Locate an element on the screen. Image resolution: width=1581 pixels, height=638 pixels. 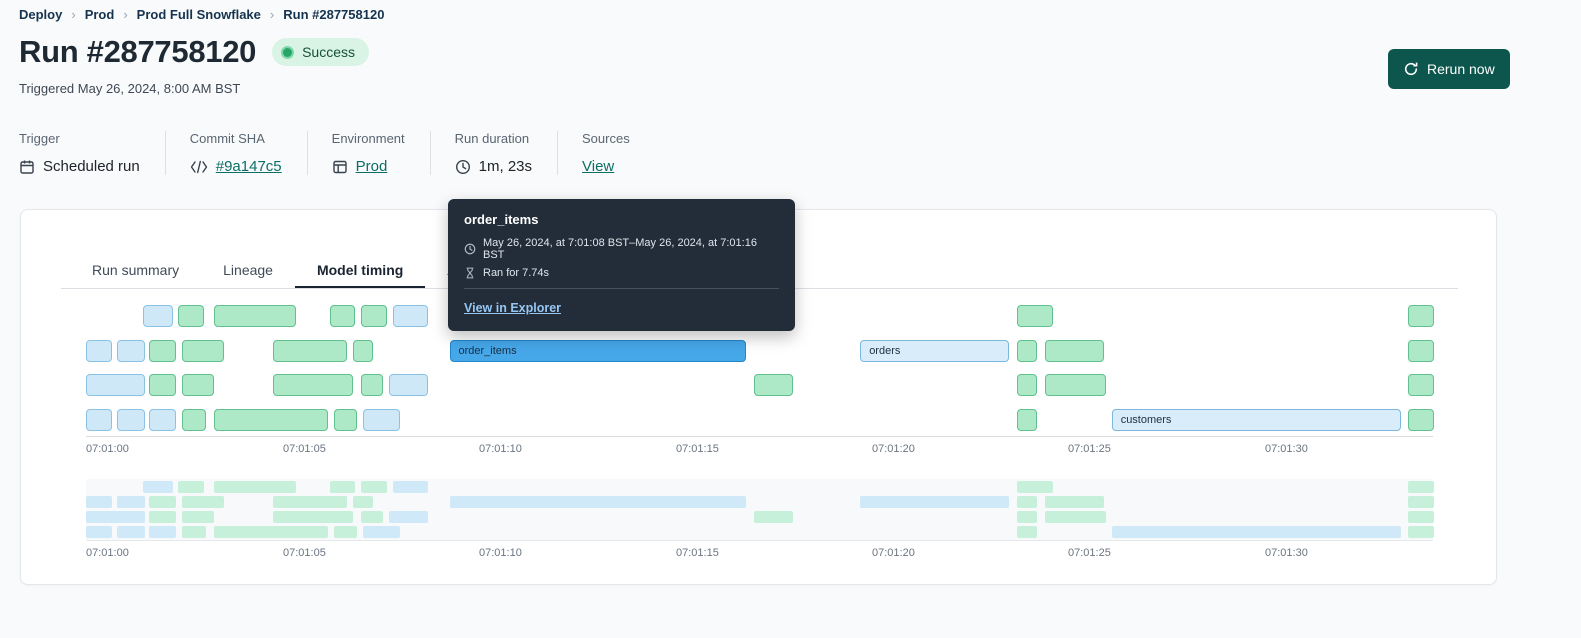
environment-icon is located at coordinates (340, 167).